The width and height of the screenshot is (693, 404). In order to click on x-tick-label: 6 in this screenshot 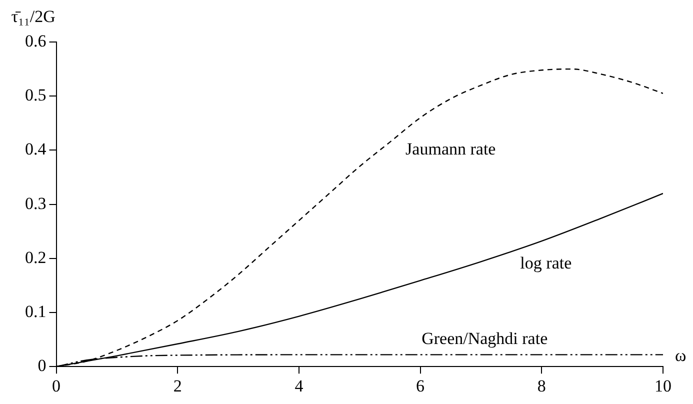, I will do `click(420, 386)`.